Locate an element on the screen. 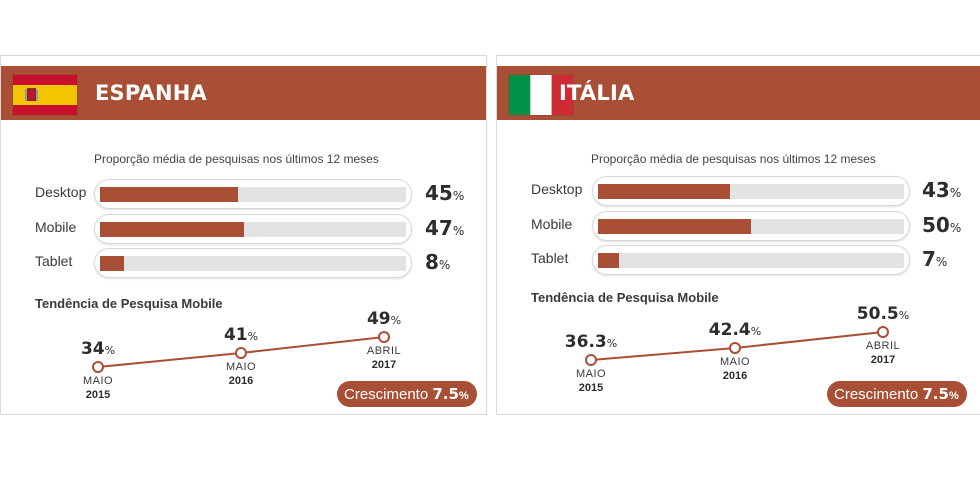  bar-value-desktop: 45% is located at coordinates (444, 193).